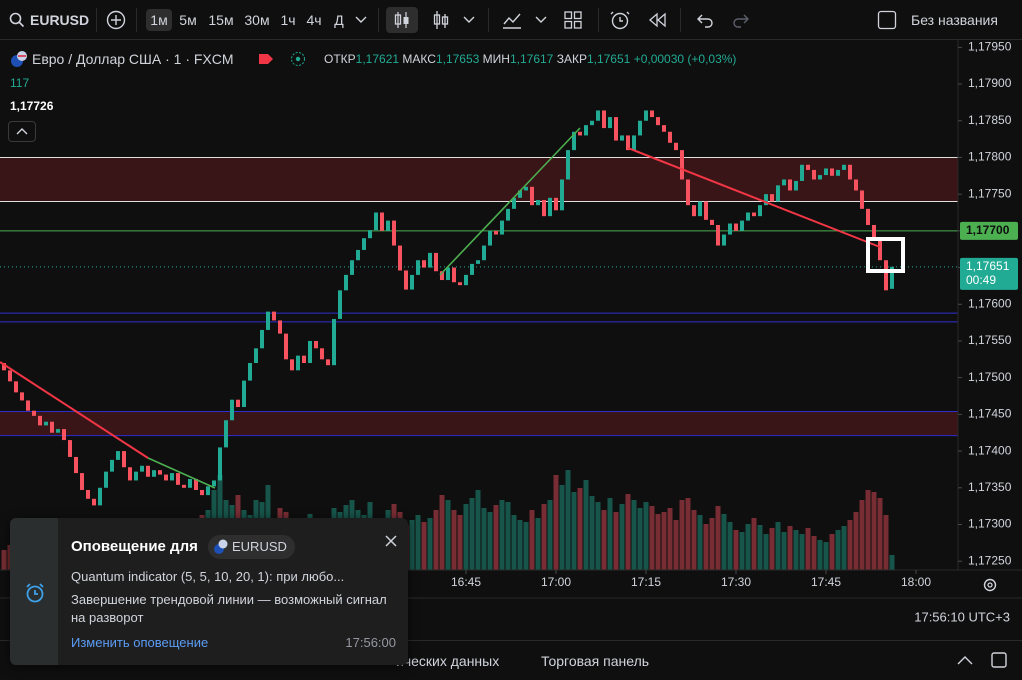  I want to click on alert-add, so click(620, 20).